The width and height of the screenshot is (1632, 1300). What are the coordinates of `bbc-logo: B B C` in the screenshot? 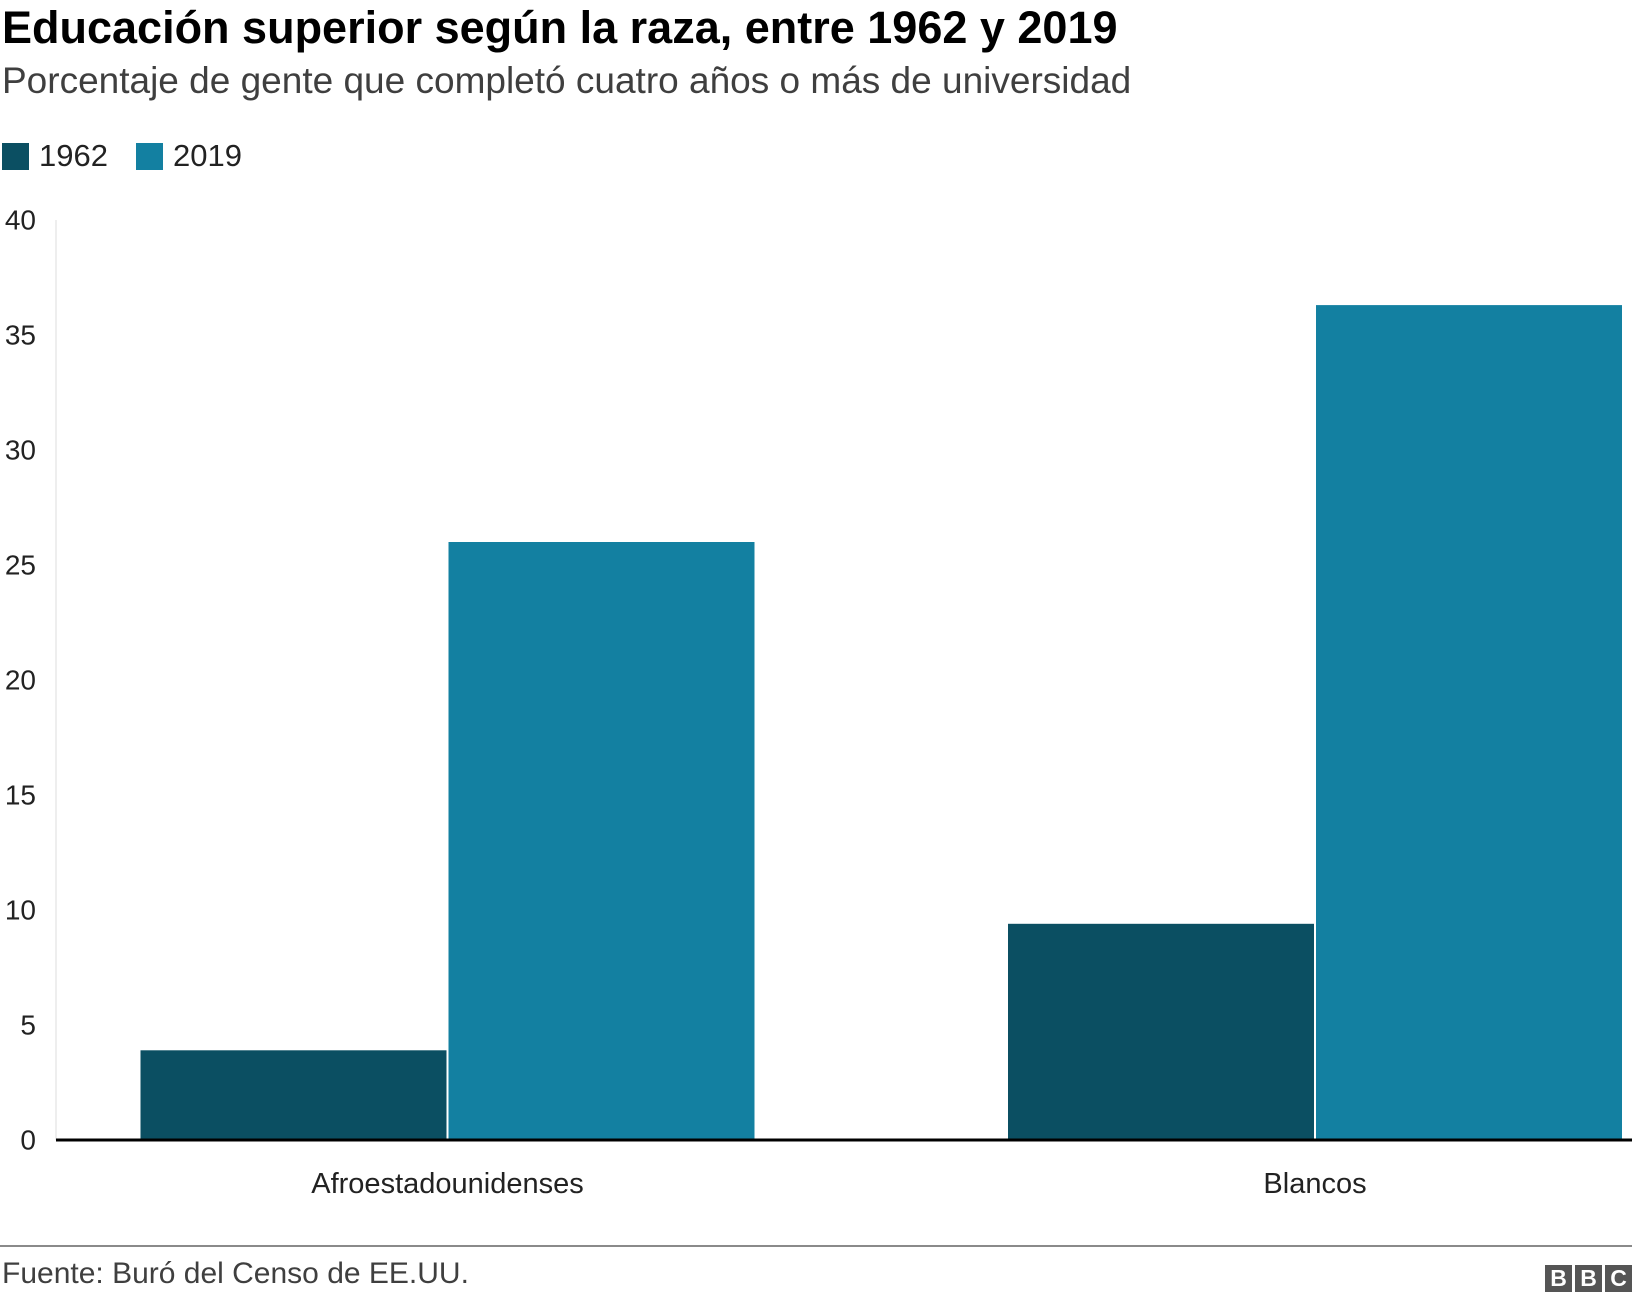 It's located at (1588, 1278).